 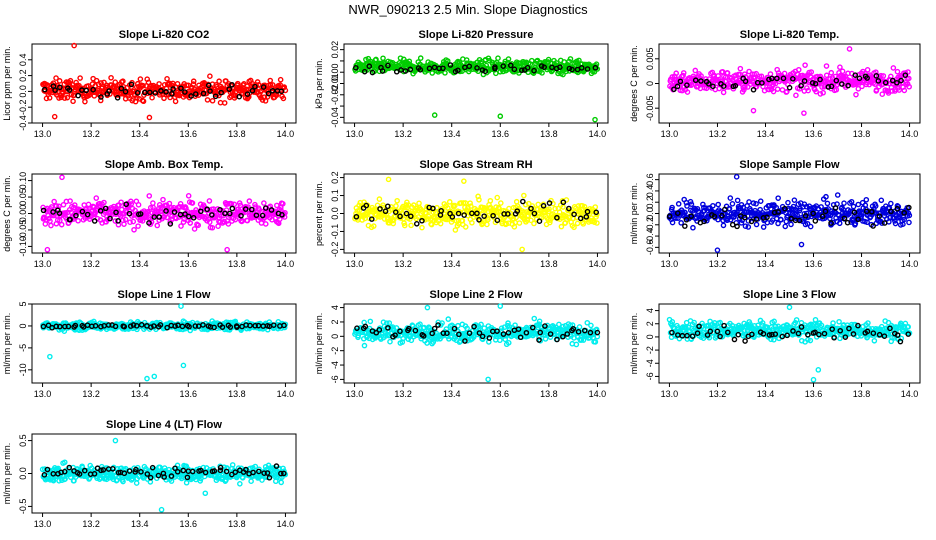 What do you see at coordinates (650, 108) in the screenshot?
I see `y-tick-label: -0.005` at bounding box center [650, 108].